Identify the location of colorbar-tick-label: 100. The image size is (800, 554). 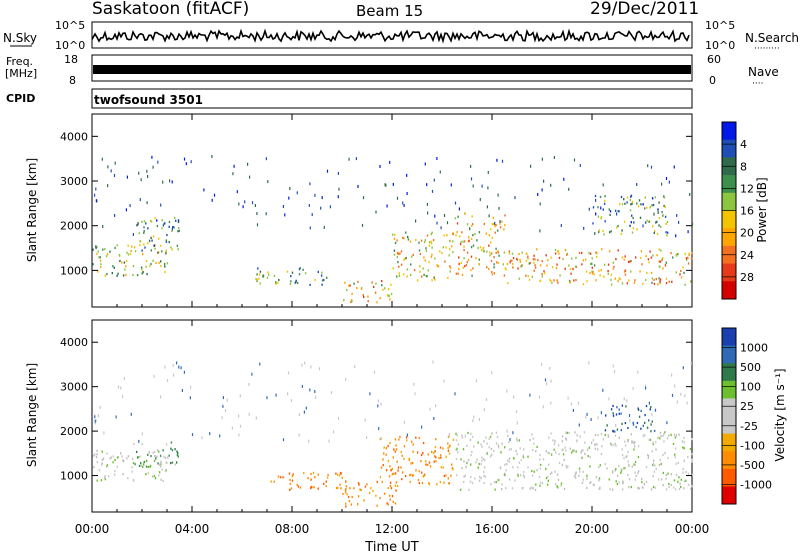
(750, 387).